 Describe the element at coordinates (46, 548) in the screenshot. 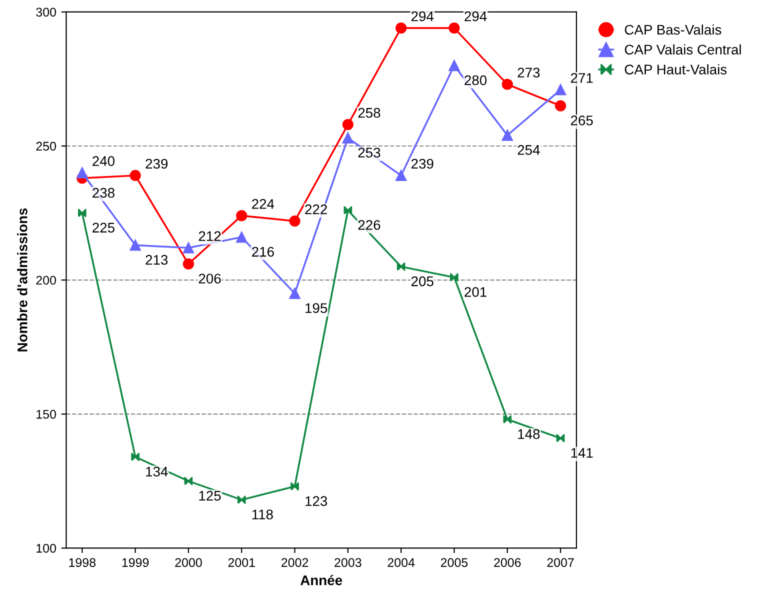

I see `y-tick-label: 100` at that location.